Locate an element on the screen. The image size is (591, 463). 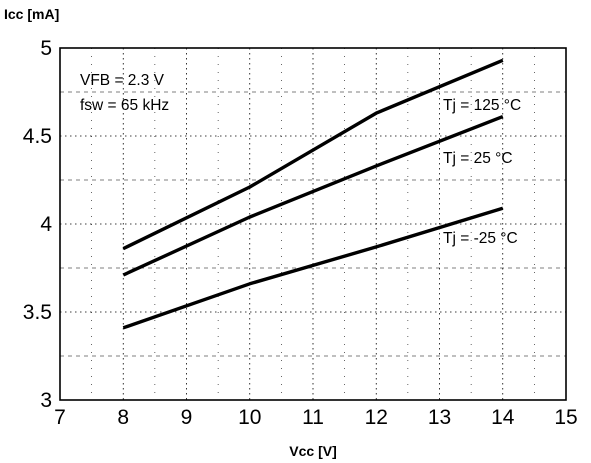
y-axis-title: Icc [mA] is located at coordinates (31, 14).